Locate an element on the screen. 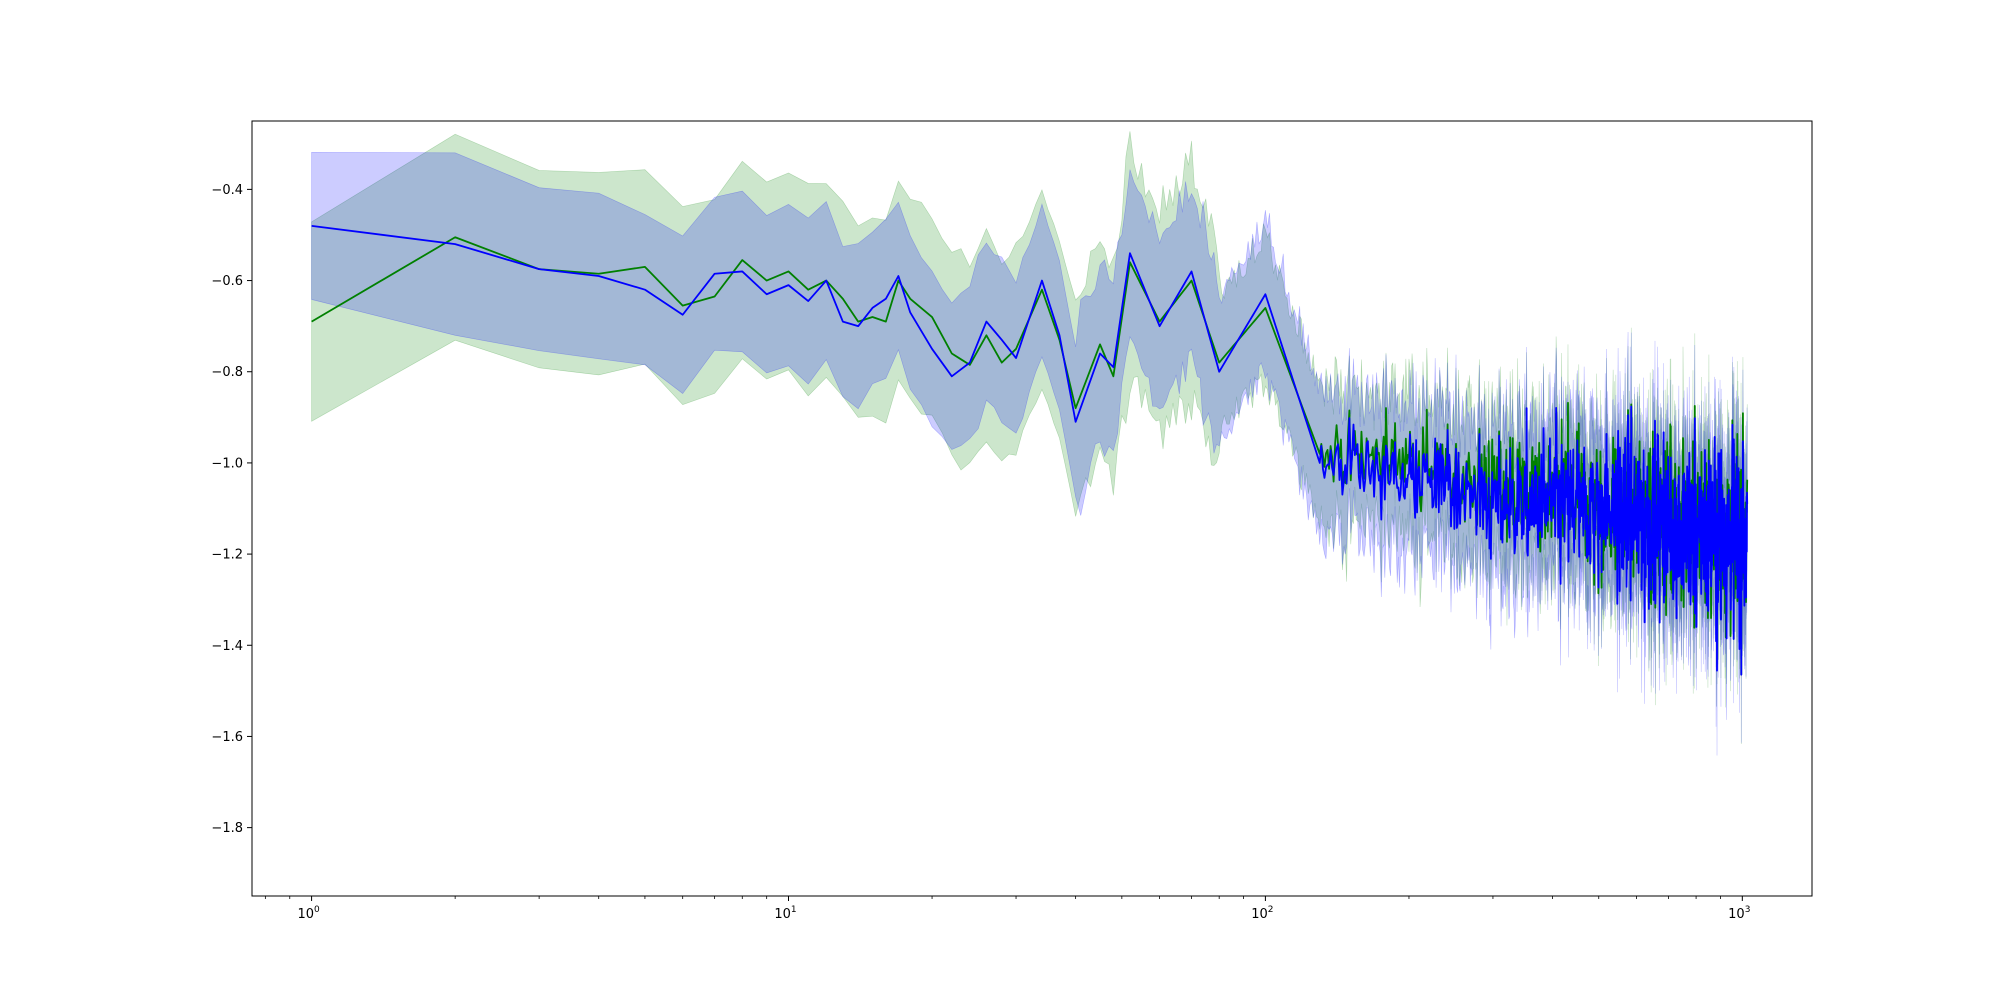 The image size is (2000, 1000). x-tick-label: 100 is located at coordinates (308, 913).